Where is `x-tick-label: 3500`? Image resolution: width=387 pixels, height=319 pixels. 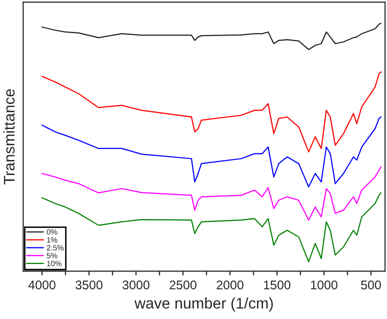
x-tick-label: 3500 is located at coordinates (89, 285).